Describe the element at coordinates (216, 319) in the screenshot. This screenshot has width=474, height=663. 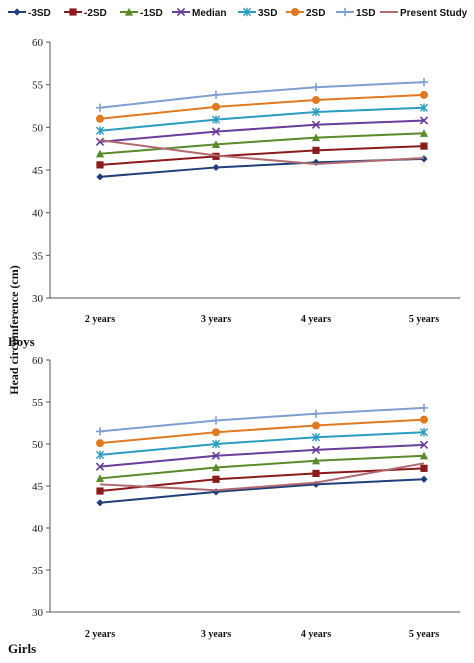
I see `x-tick-label: 3 years` at that location.